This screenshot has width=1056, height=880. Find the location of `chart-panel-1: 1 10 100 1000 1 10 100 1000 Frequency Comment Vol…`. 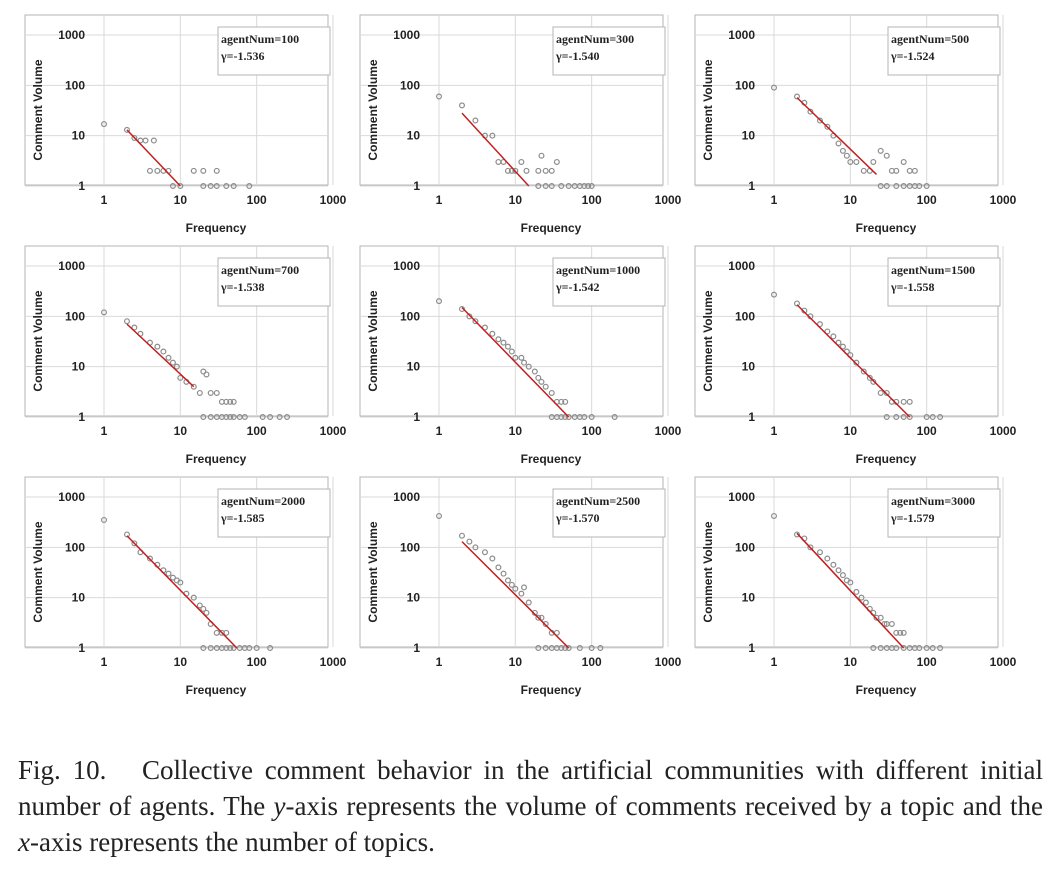

chart-panel-1: 1 10 100 1000 1 10 100 1000 Frequency Comment Vol… is located at coordinates (173, 125).